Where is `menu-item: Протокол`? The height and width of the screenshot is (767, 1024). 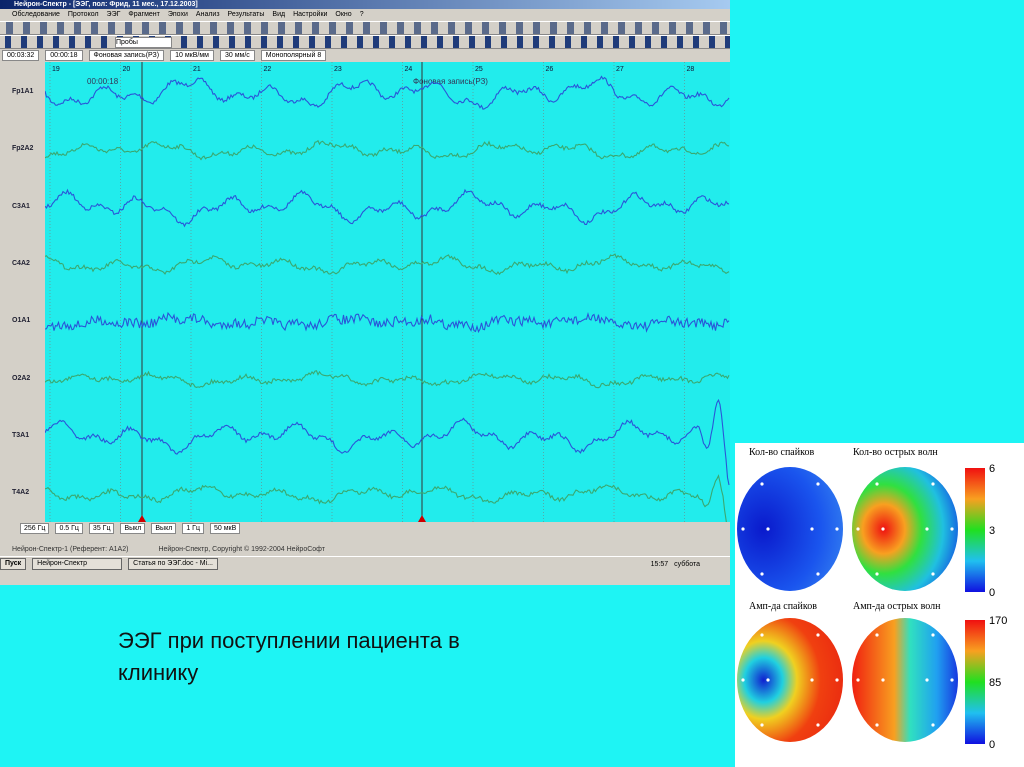
menu-item: Протокол is located at coordinates (83, 14).